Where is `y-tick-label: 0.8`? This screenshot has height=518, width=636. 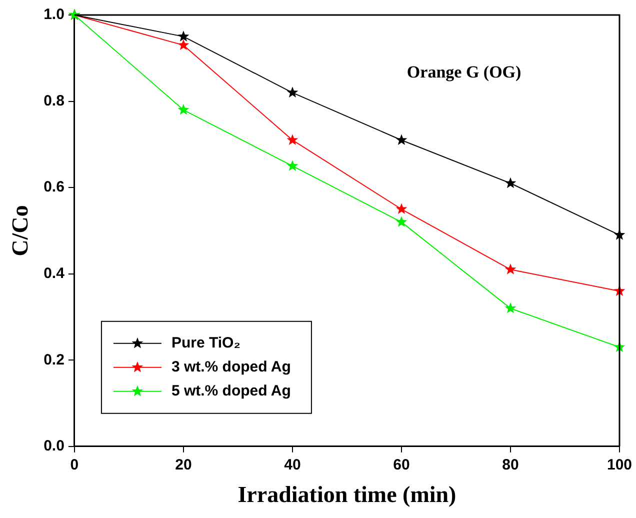 y-tick-label: 0.8 is located at coordinates (54, 101).